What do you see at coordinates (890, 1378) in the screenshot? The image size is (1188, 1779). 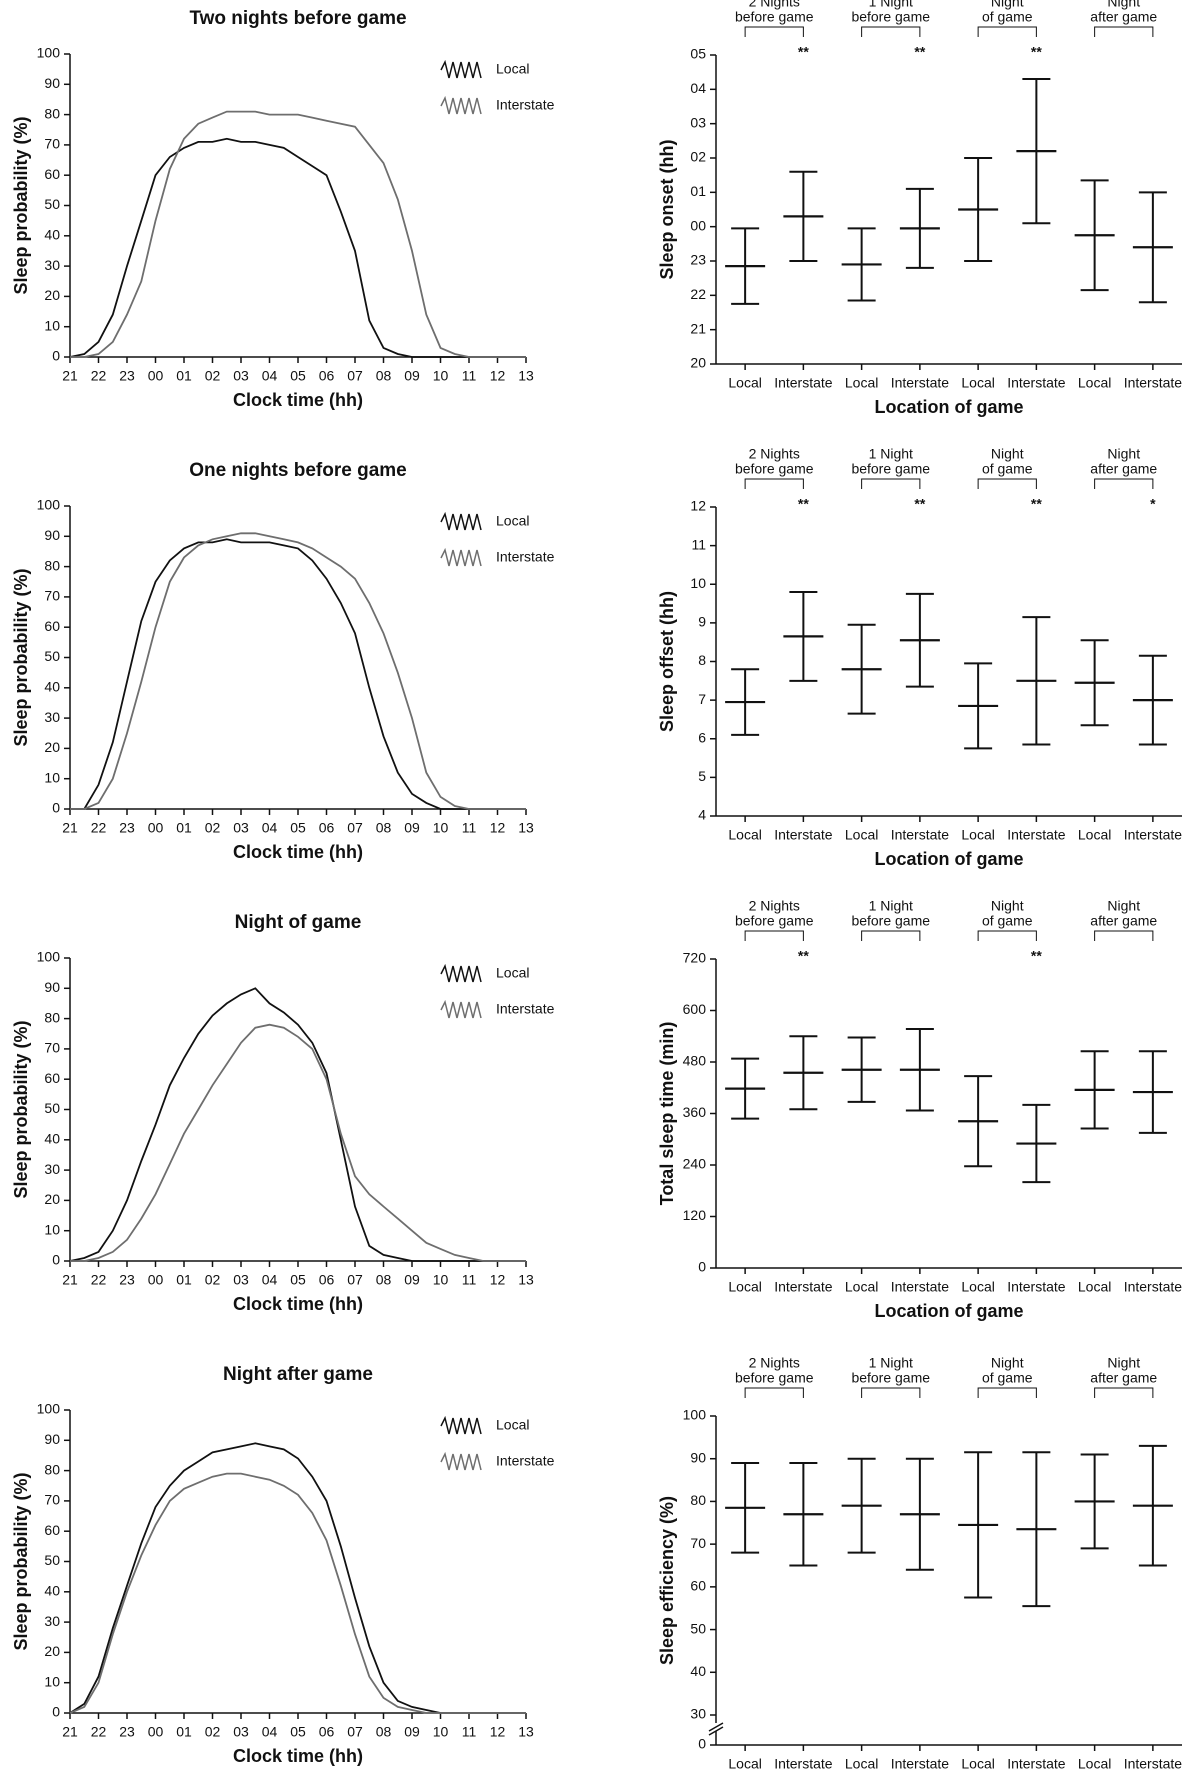 I see `group-label: before game` at bounding box center [890, 1378].